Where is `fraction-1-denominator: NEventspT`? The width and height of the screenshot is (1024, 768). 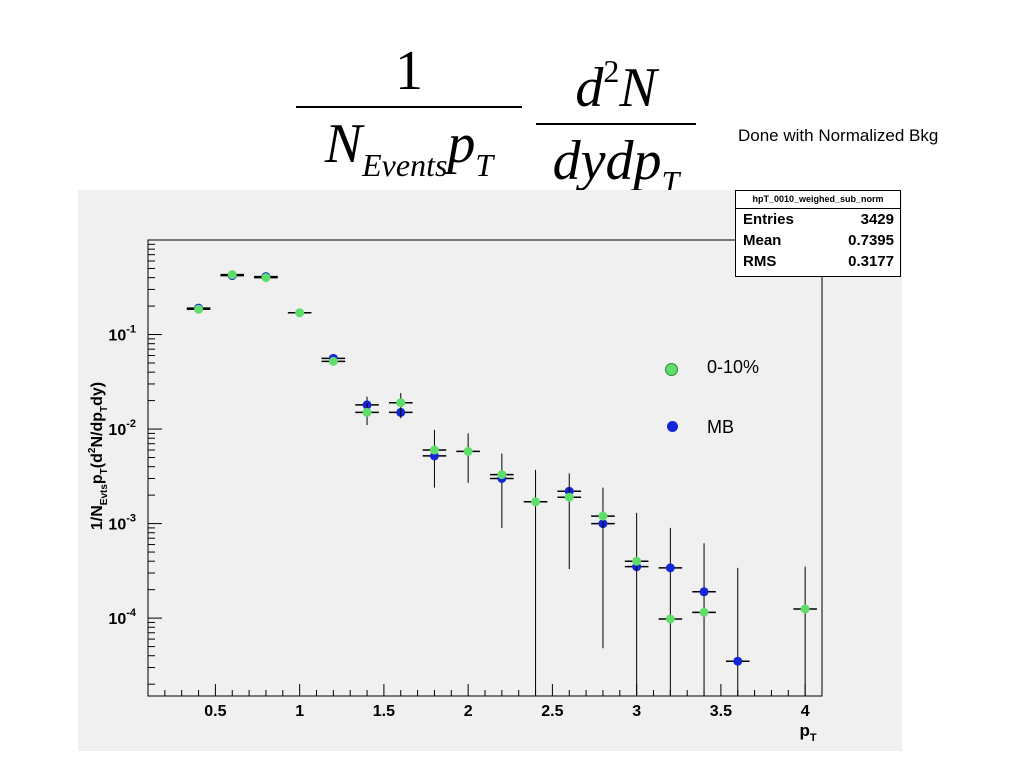 fraction-1-denominator: NEventspT is located at coordinates (409, 154).